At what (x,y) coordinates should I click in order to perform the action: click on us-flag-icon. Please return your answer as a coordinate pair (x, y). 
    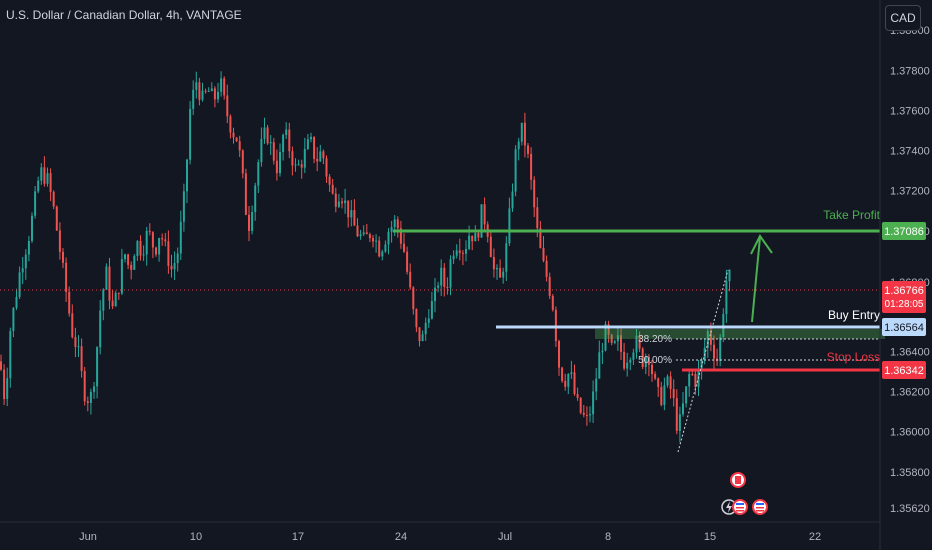
    Looking at the image, I should click on (740, 507).